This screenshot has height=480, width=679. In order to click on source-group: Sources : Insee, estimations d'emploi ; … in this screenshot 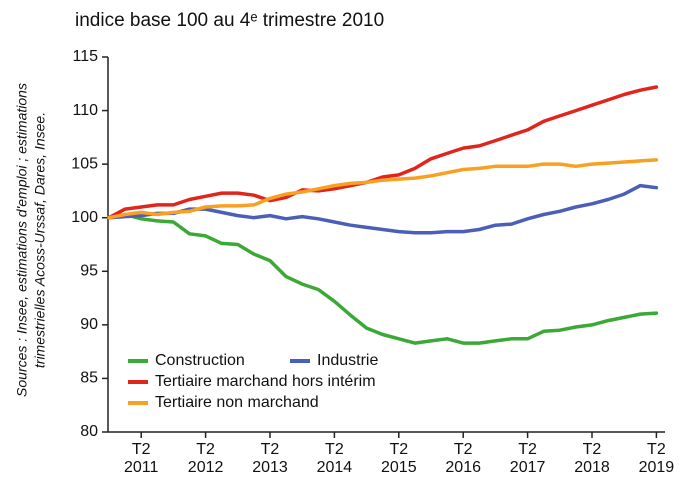, I will do `click(22, 240)`.